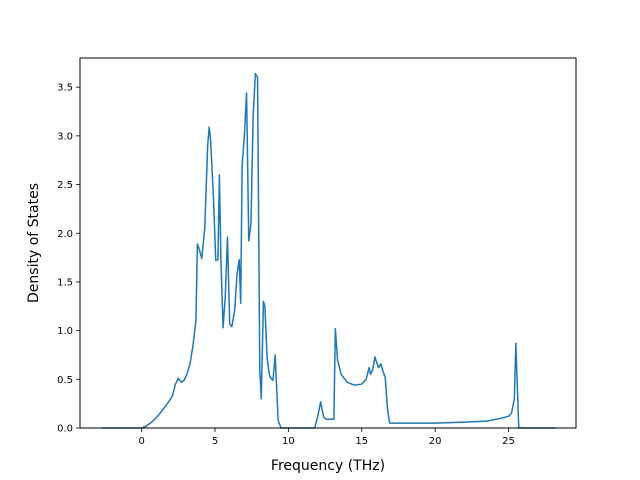  What do you see at coordinates (65, 185) in the screenshot?
I see `y-tick-label: 2.5` at bounding box center [65, 185].